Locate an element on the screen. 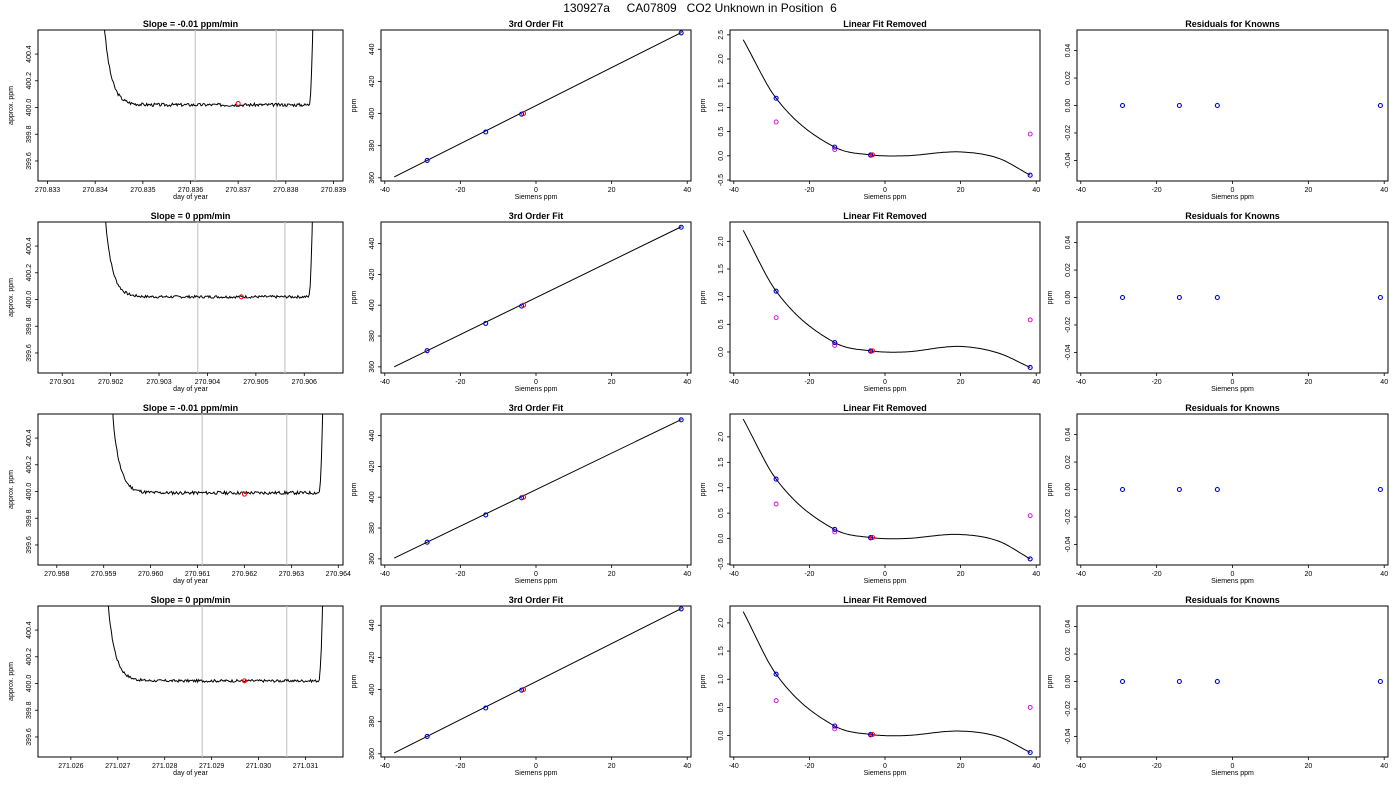 The image size is (1400, 800). x-tick-label: 270.905 is located at coordinates (255, 382).